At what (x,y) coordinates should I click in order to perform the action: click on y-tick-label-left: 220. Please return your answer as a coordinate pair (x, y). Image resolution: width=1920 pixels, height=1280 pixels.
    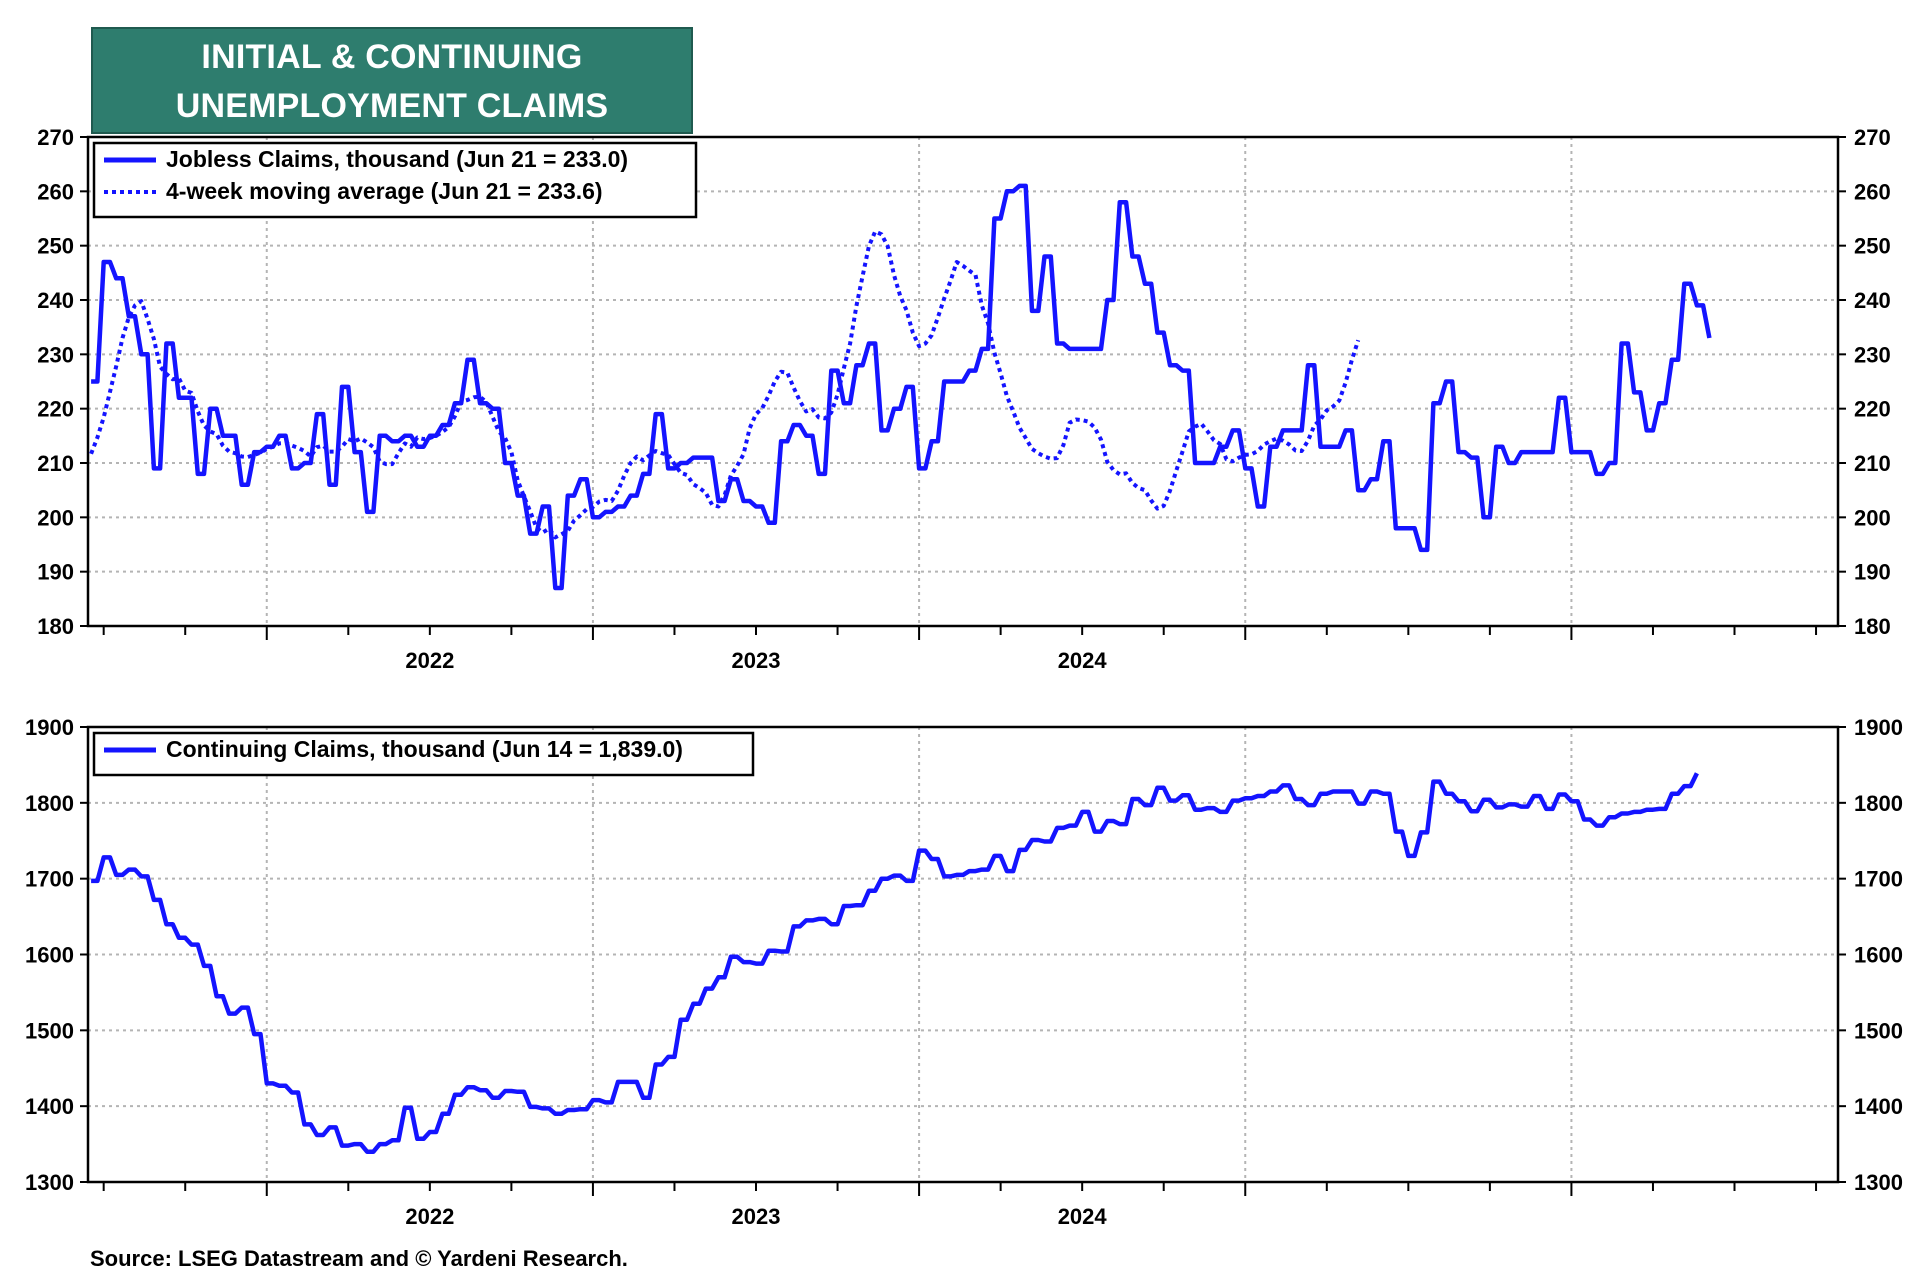
    Looking at the image, I should click on (55, 409).